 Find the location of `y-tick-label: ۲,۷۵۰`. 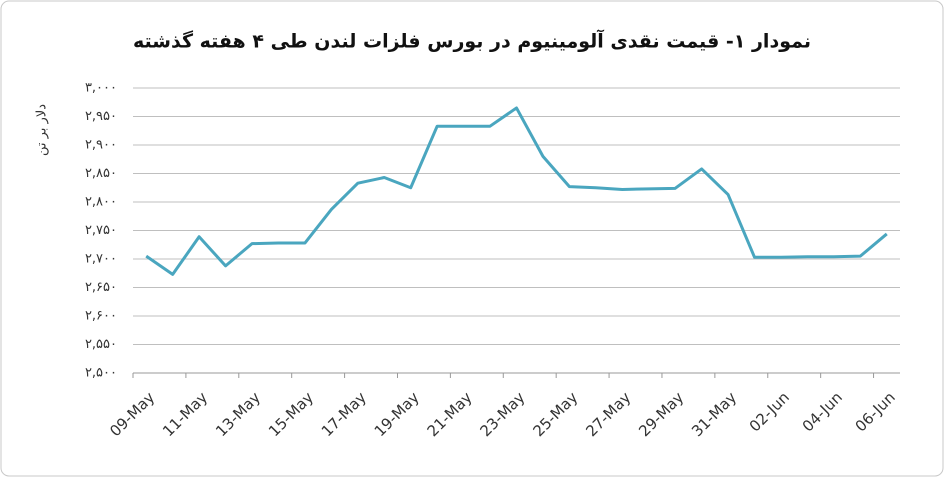

y-tick-label: ۲,۷۵۰ is located at coordinates (101, 230).